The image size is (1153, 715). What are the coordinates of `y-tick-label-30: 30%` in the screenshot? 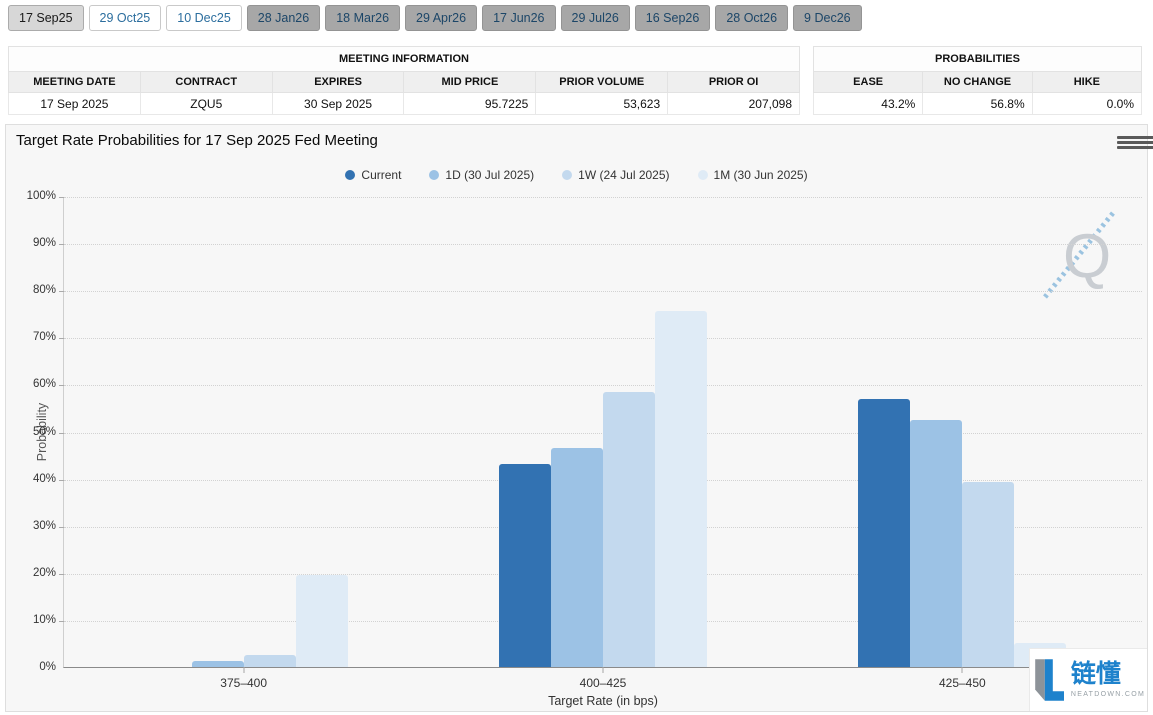 It's located at (44, 525).